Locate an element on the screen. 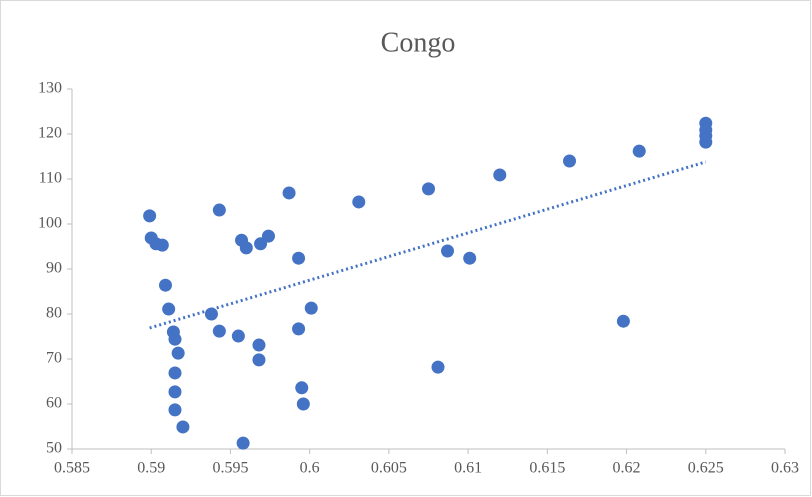 The image size is (812, 497). y-tick-label: 50 is located at coordinates (54, 448).